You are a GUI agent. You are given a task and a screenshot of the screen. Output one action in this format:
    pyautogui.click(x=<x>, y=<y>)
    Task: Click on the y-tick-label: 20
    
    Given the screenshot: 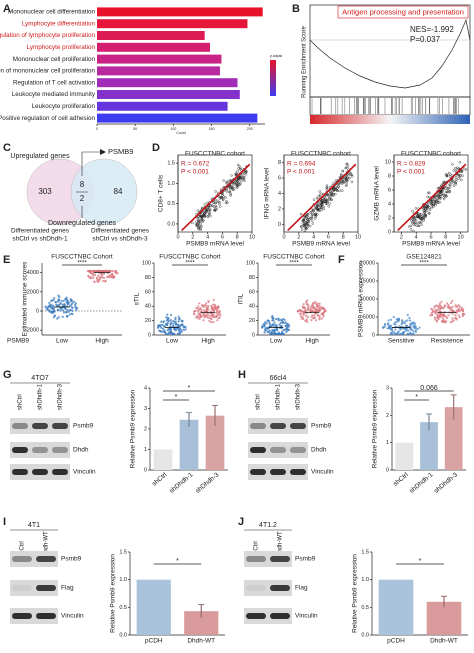 What is the action you would take?
    pyautogui.click(x=252, y=321)
    